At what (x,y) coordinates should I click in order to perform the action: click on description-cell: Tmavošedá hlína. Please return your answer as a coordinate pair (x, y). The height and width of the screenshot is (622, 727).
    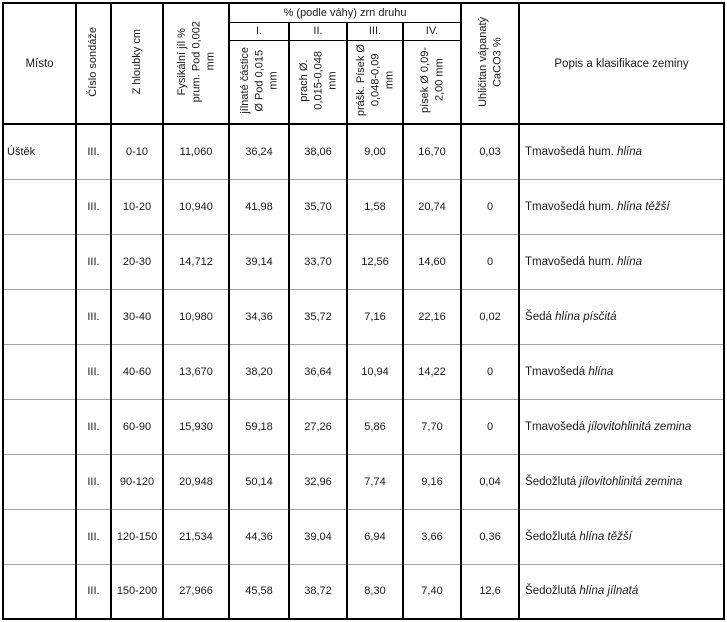
    Looking at the image, I should click on (621, 371).